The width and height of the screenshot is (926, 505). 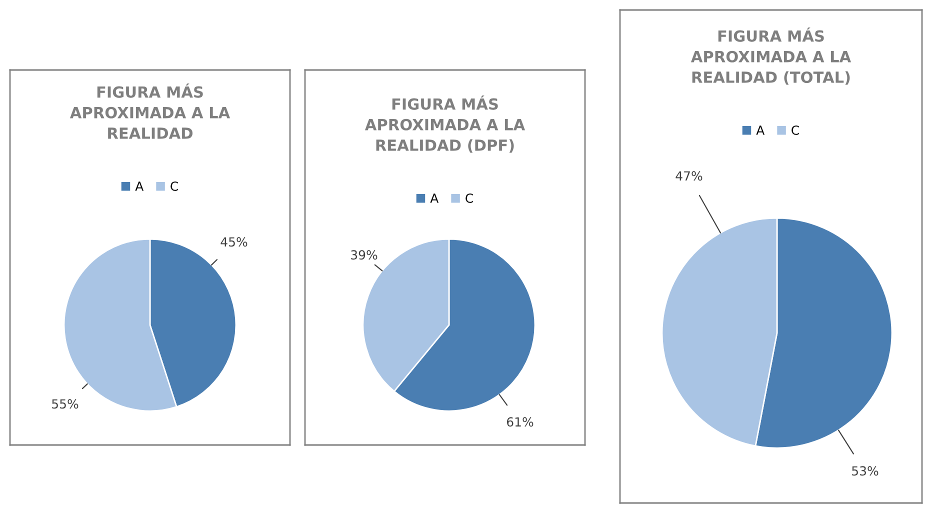 I want to click on data-label: 47%, so click(x=689, y=176).